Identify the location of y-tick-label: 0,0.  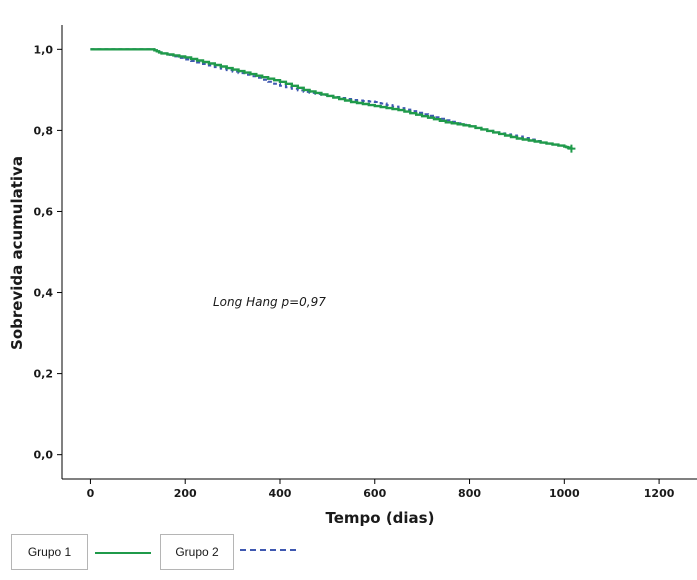
(44, 455).